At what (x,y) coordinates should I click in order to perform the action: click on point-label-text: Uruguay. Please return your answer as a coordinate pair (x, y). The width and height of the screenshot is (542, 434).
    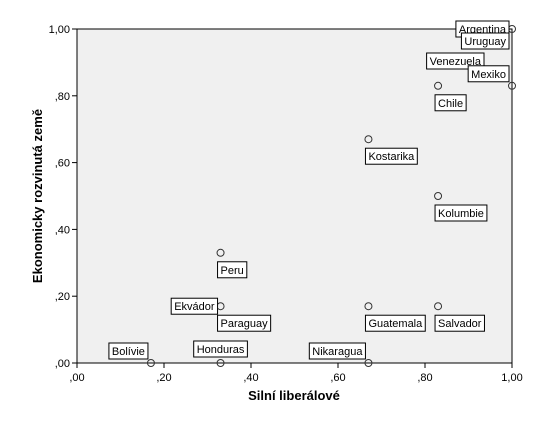
    Looking at the image, I should click on (485, 42).